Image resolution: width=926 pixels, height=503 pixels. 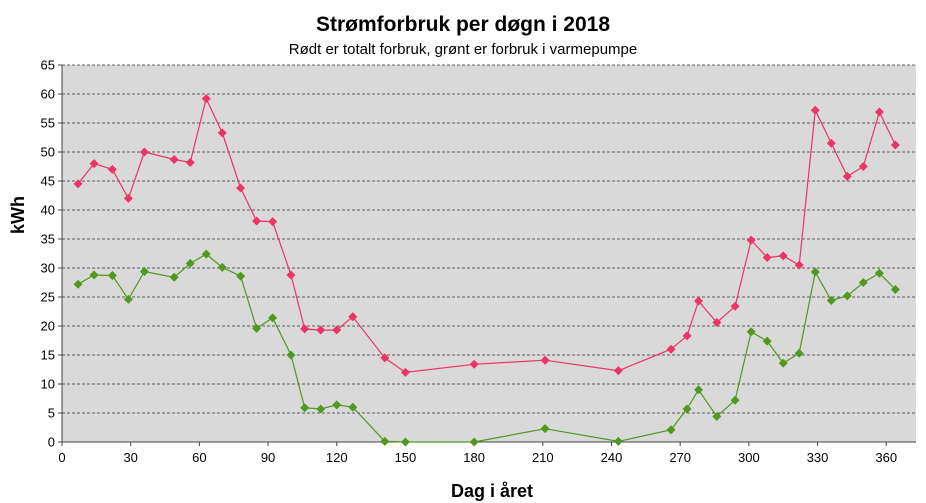 I want to click on y-tick-label: 10, so click(x=48, y=384).